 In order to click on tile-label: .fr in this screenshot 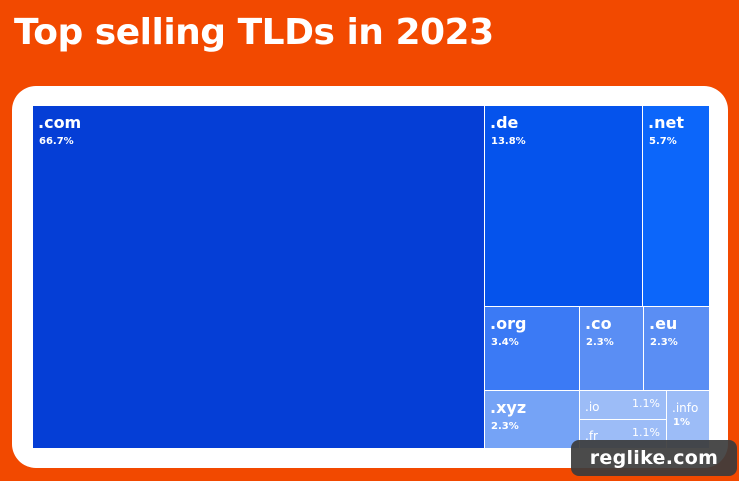, I will do `click(591, 436)`.